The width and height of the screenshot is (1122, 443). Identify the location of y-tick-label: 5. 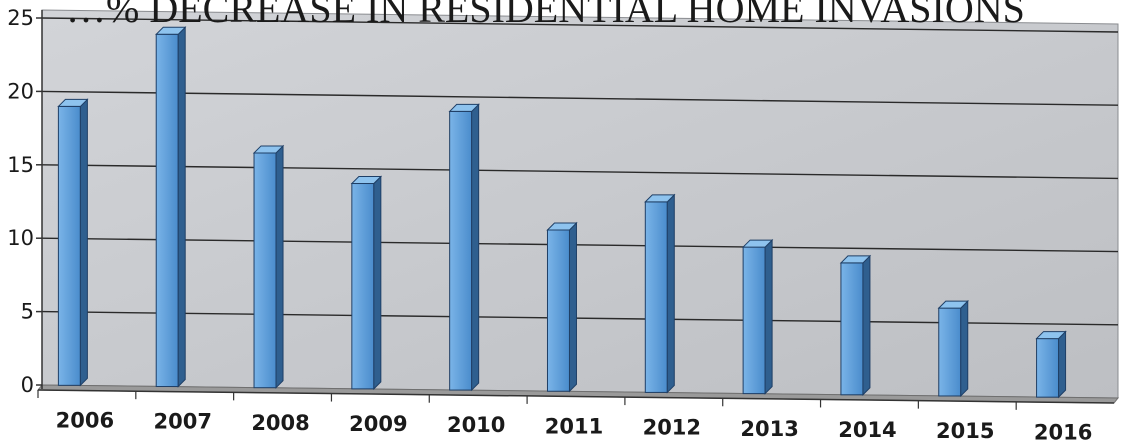
(27, 312).